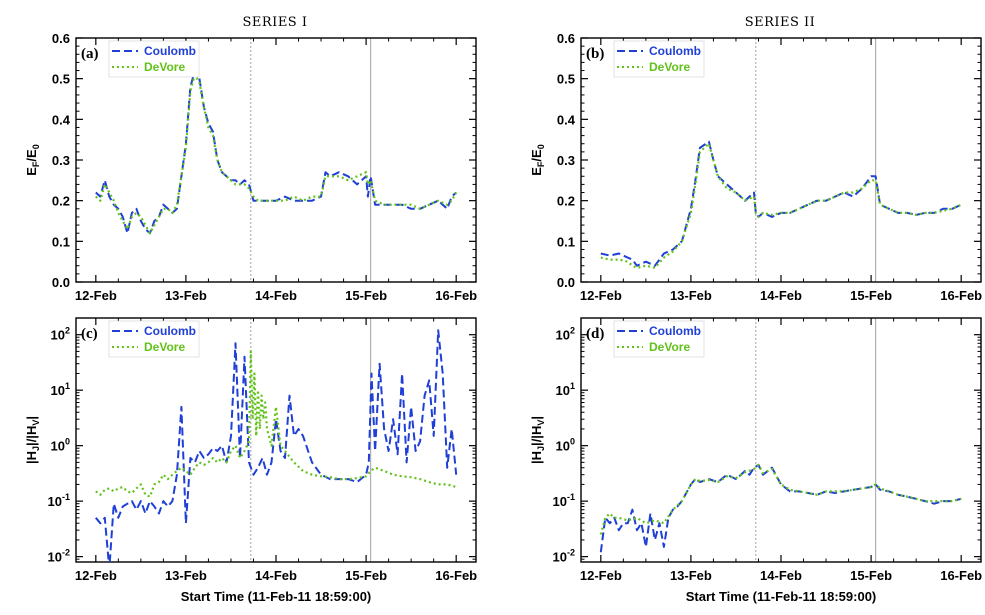  What do you see at coordinates (781, 596) in the screenshot?
I see `x-axis-label-right: Start Time (11-Feb-11 18:59:00)` at bounding box center [781, 596].